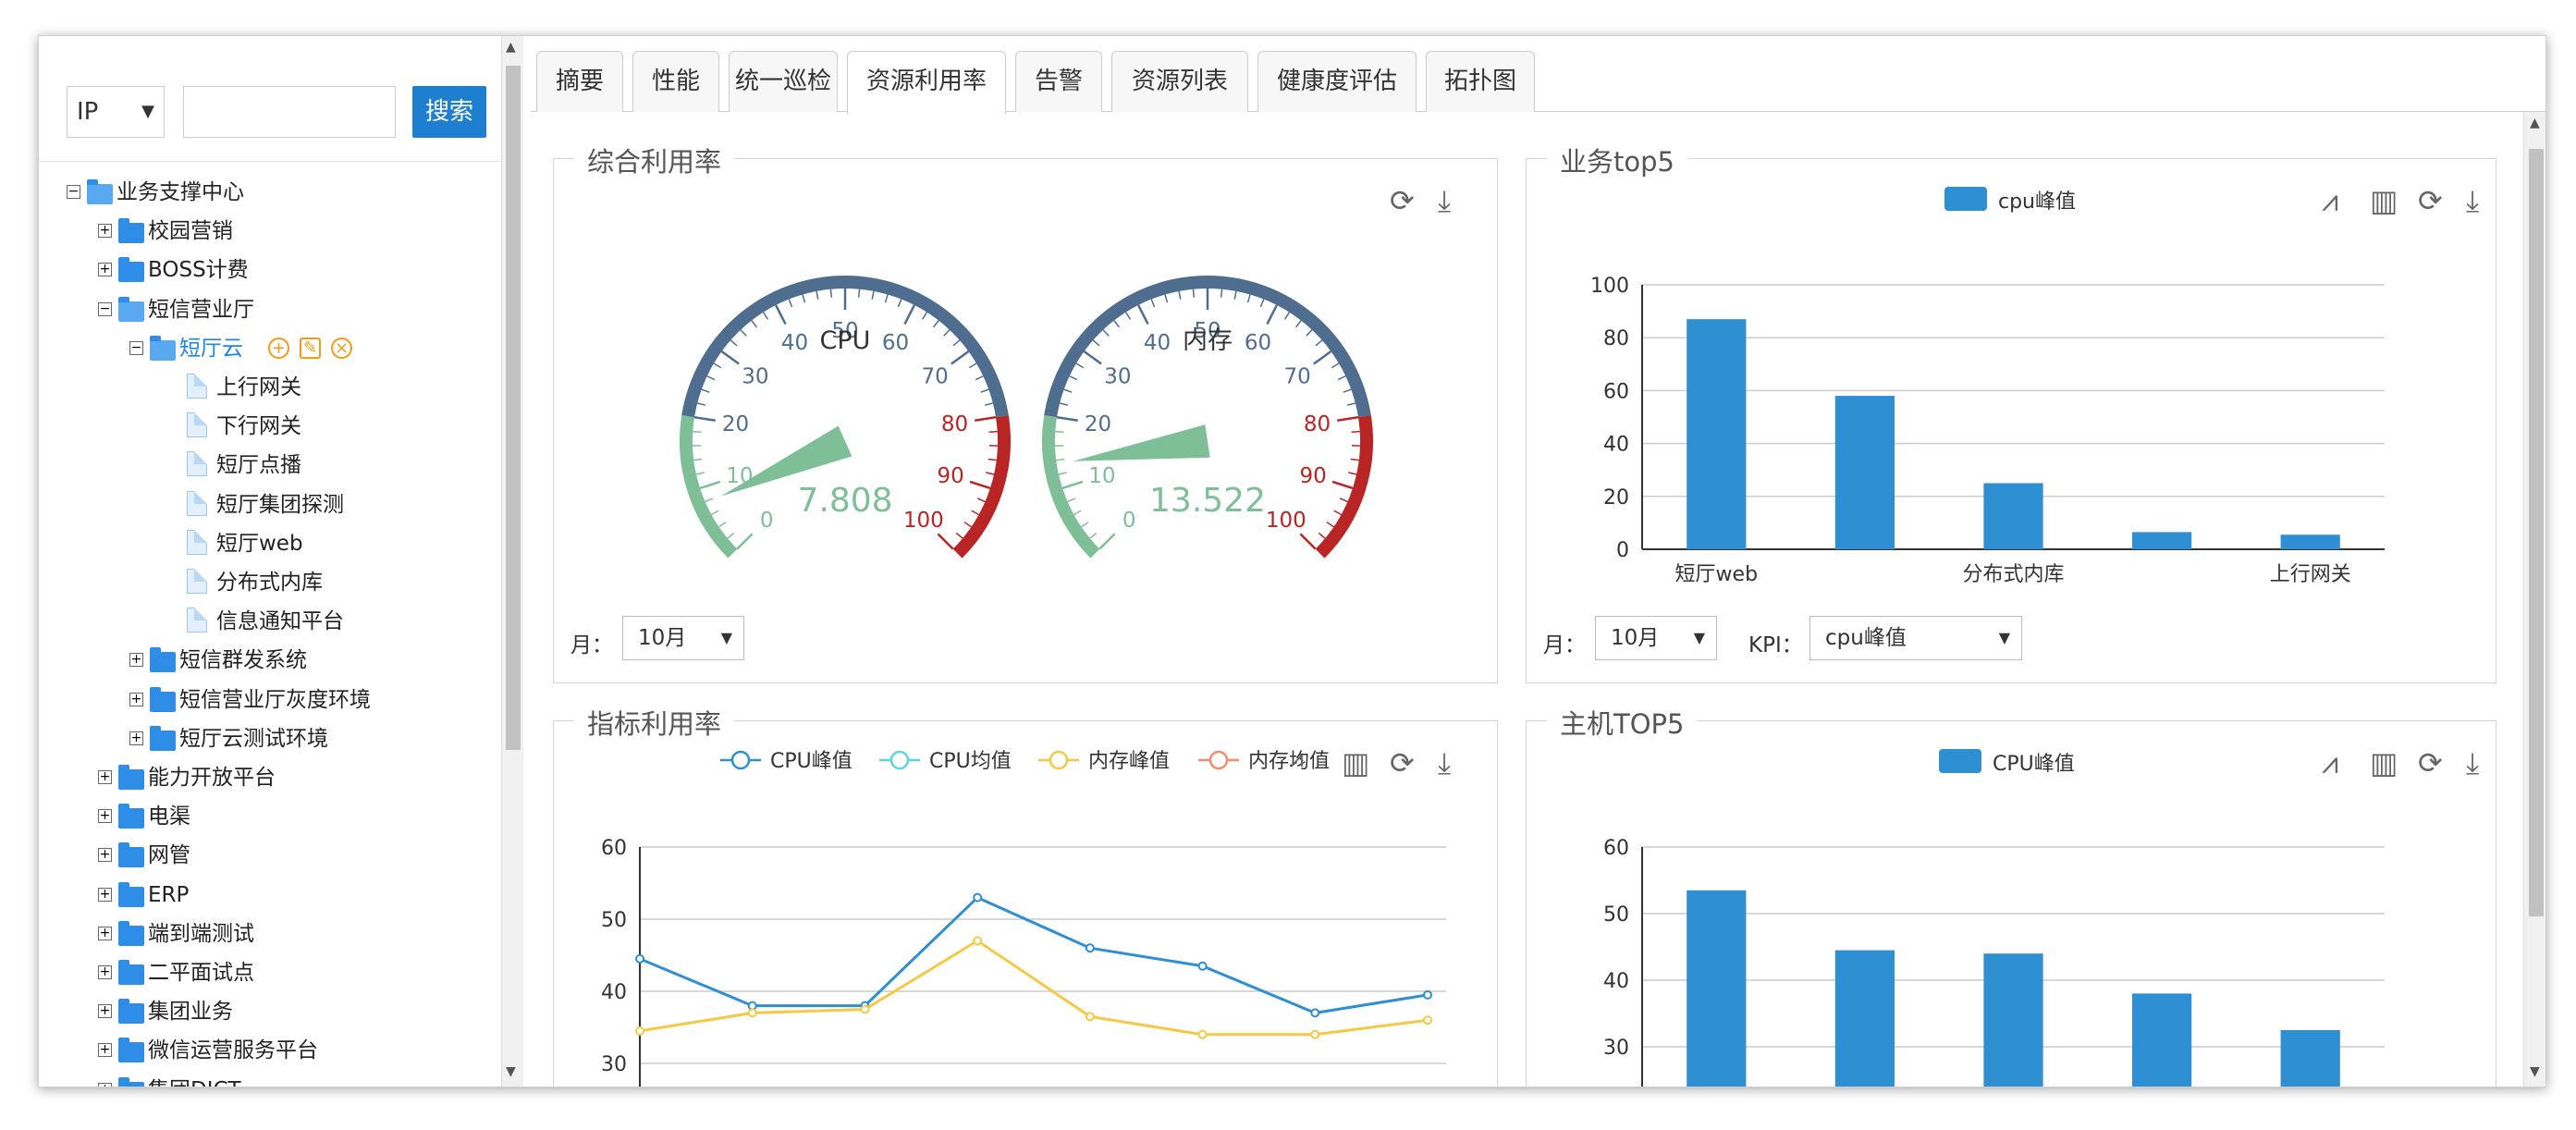 This screenshot has height=1130, width=2576. I want to click on tree-node-label: 分布式内库, so click(269, 583).